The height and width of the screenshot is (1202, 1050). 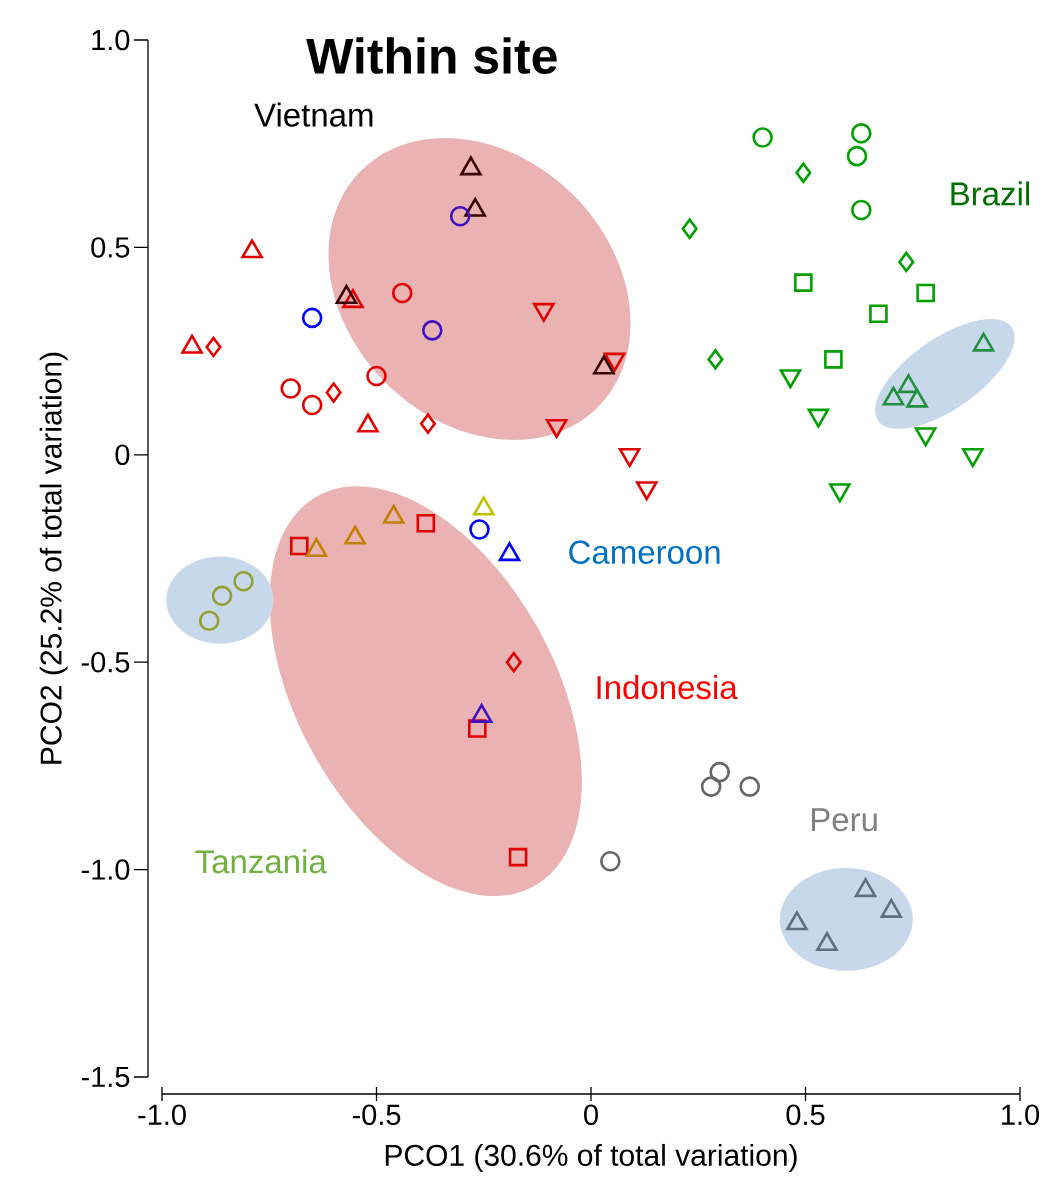 I want to click on y-tick-label: 1.0, so click(x=111, y=40).